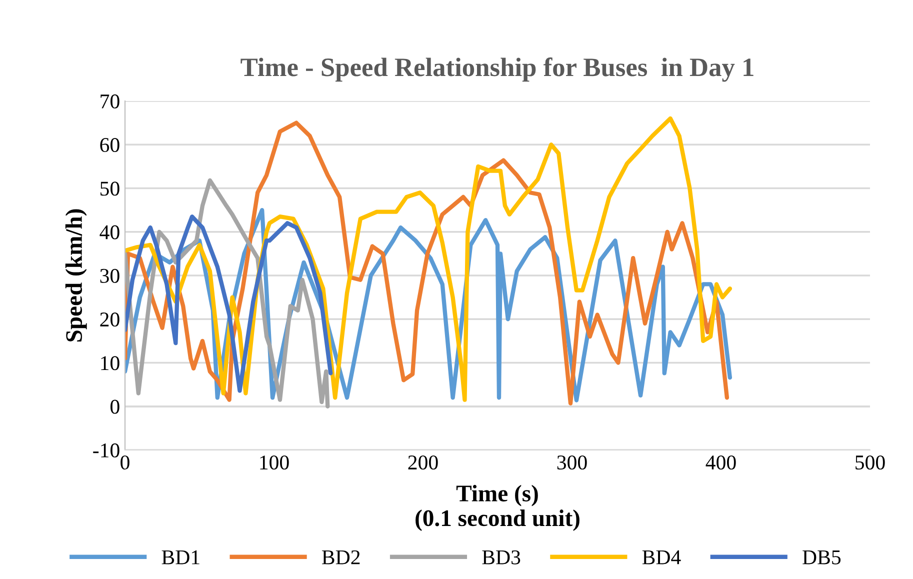 The height and width of the screenshot is (579, 913). I want to click on legend-label: BD3, so click(501, 557).